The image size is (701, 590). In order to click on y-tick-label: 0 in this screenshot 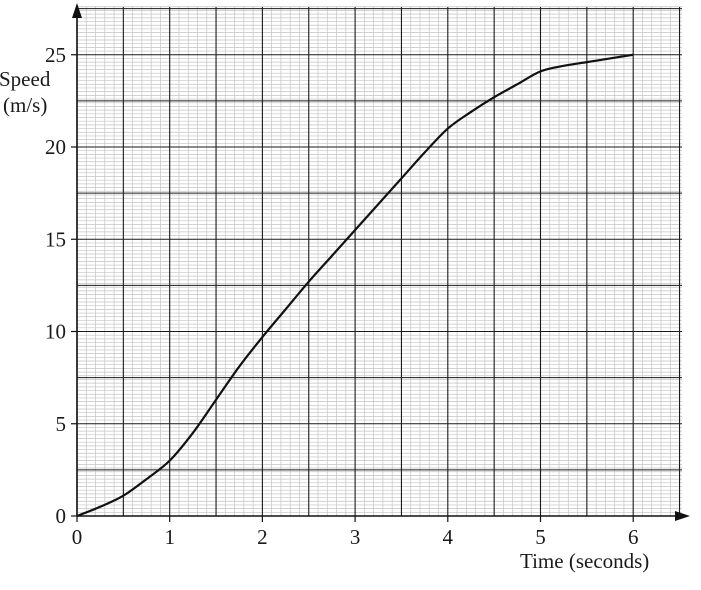, I will do `click(61, 516)`.